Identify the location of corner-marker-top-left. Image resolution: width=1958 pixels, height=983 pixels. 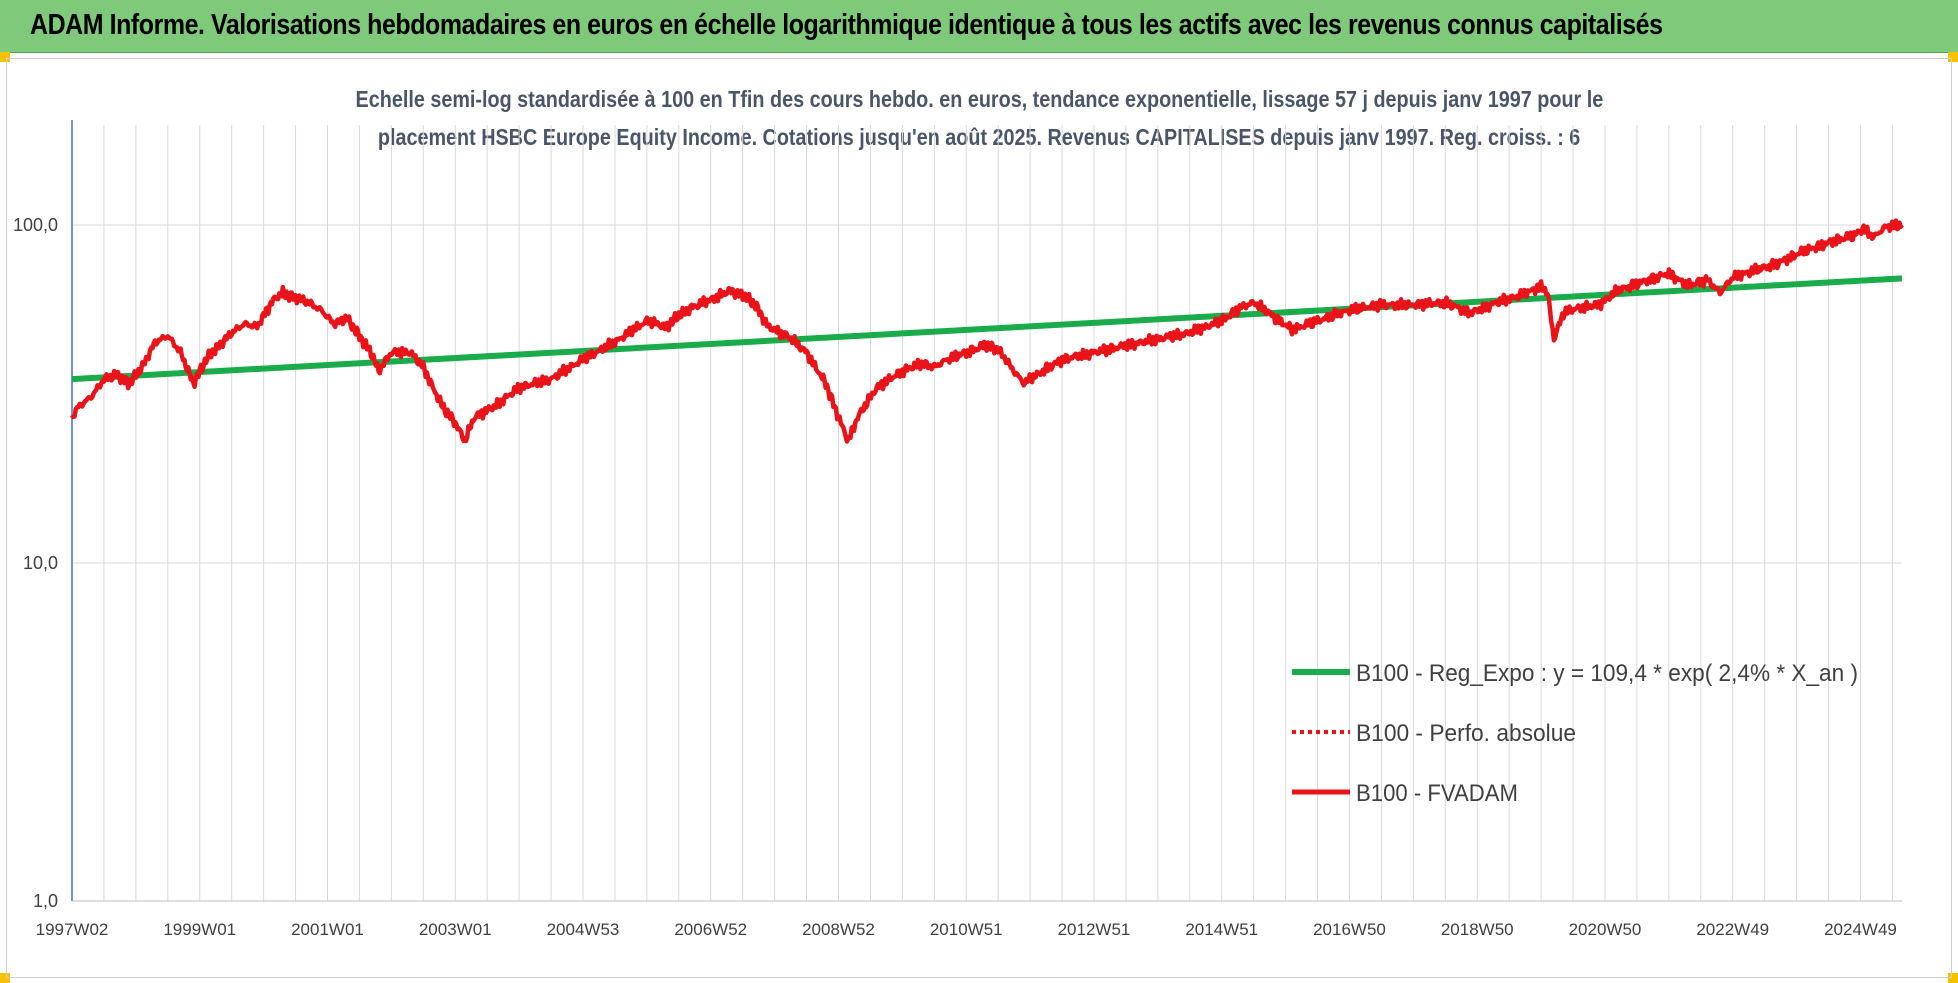
(5, 57).